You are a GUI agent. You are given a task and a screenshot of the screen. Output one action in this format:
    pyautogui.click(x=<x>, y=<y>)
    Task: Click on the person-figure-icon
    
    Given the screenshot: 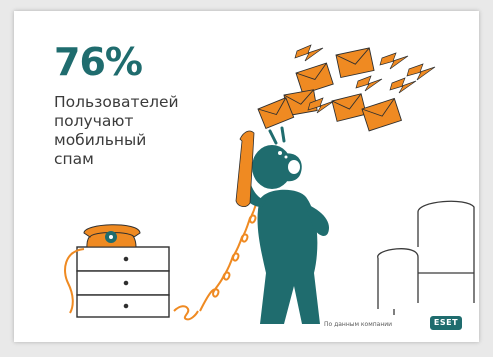 What is the action you would take?
    pyautogui.click(x=282, y=225)
    